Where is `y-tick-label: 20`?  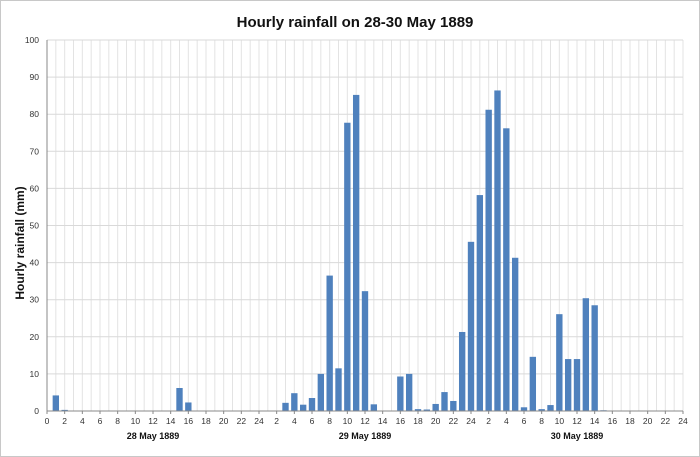
y-tick-label: 20 is located at coordinates (35, 337).